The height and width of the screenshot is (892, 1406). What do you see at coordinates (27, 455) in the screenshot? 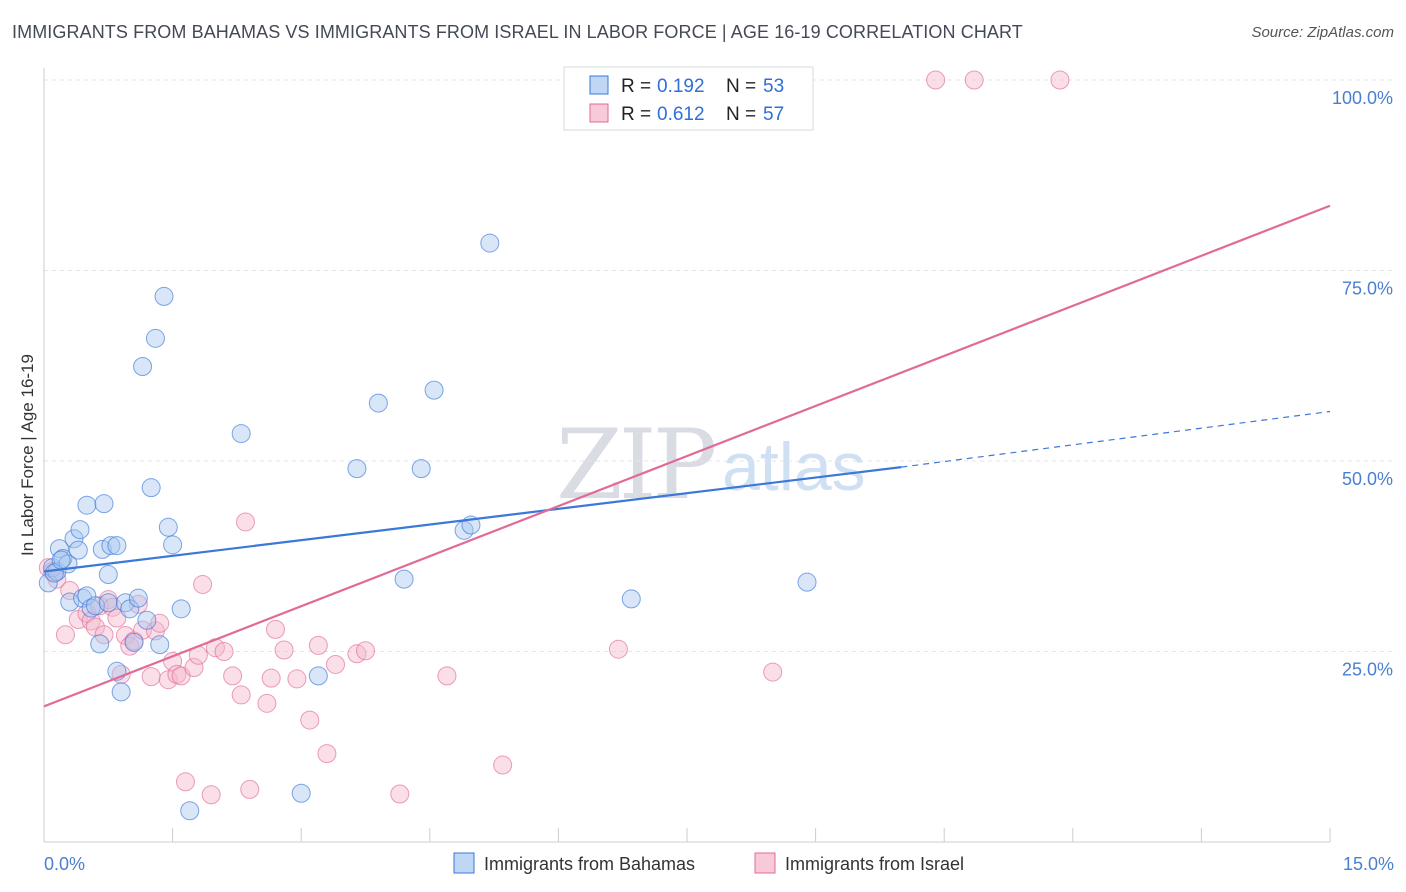
I see `y-axis-label: In Labor Force | Age 16-19` at bounding box center [27, 455].